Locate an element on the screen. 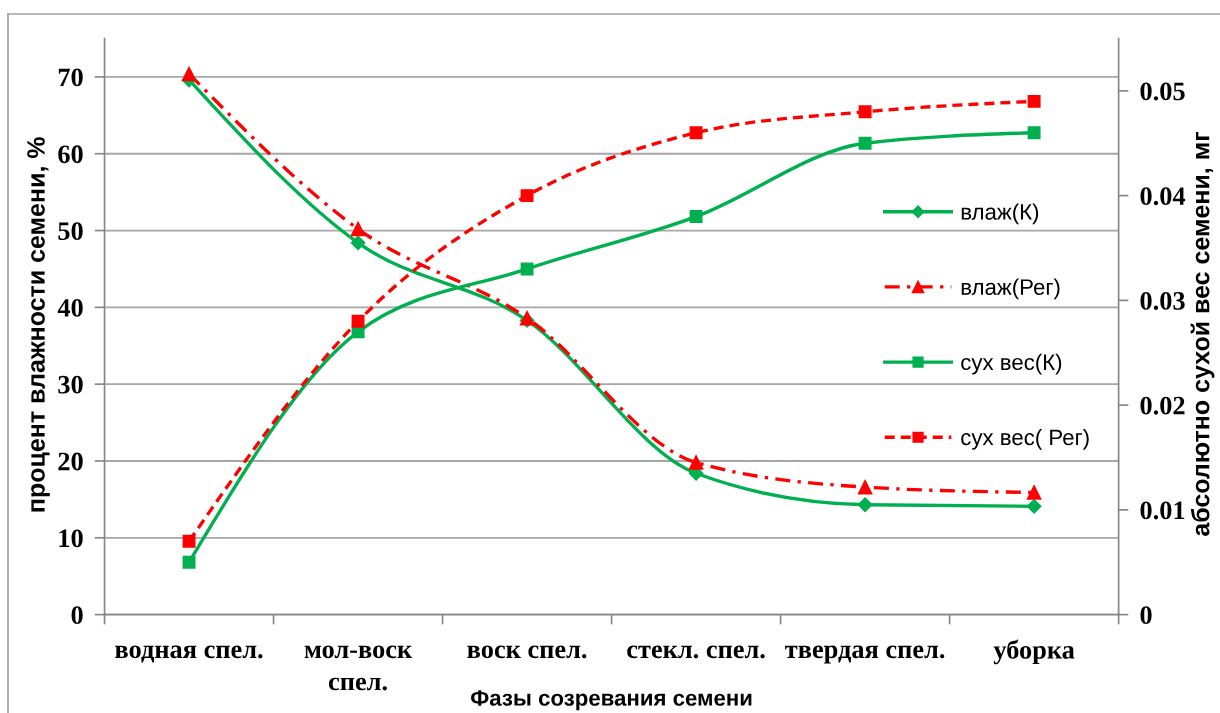 The image size is (1220, 713). y2-tick-label: 0.02 is located at coordinates (1162, 405).